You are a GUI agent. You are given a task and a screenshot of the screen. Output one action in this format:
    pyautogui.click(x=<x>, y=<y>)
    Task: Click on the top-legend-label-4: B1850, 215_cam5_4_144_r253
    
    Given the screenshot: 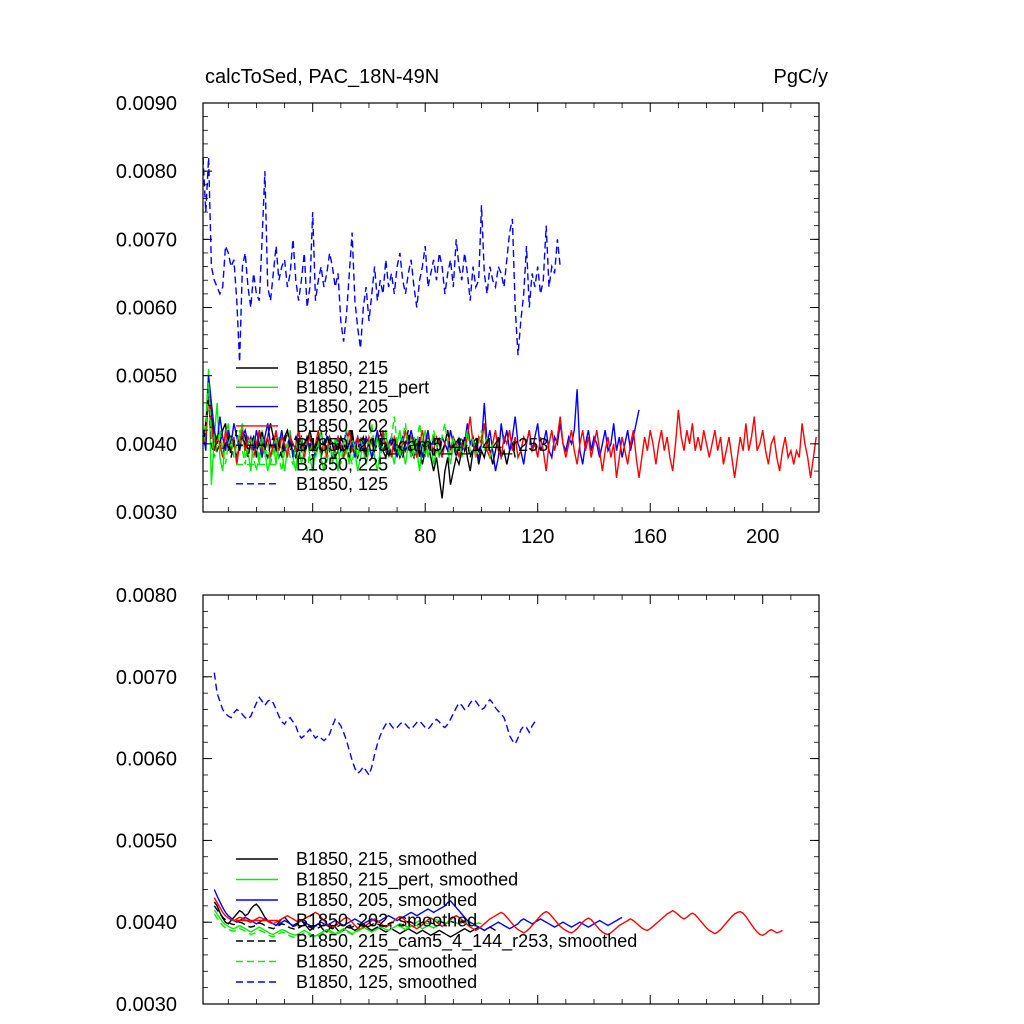 What is the action you would take?
    pyautogui.click(x=422, y=445)
    